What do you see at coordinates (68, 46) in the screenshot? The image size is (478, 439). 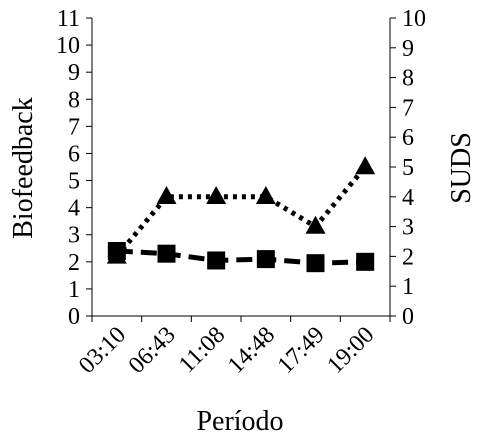 I see `y-tick-label: 10` at bounding box center [68, 46].